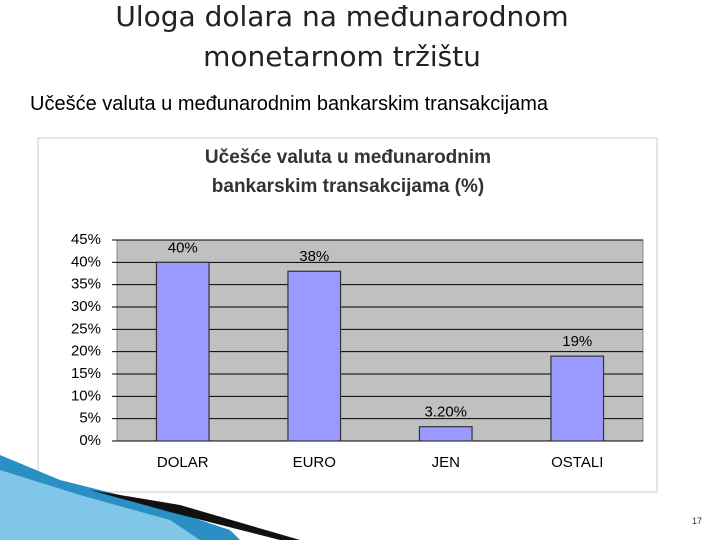 This screenshot has height=540, width=720. I want to click on y-tick-label: 30%, so click(86, 306).